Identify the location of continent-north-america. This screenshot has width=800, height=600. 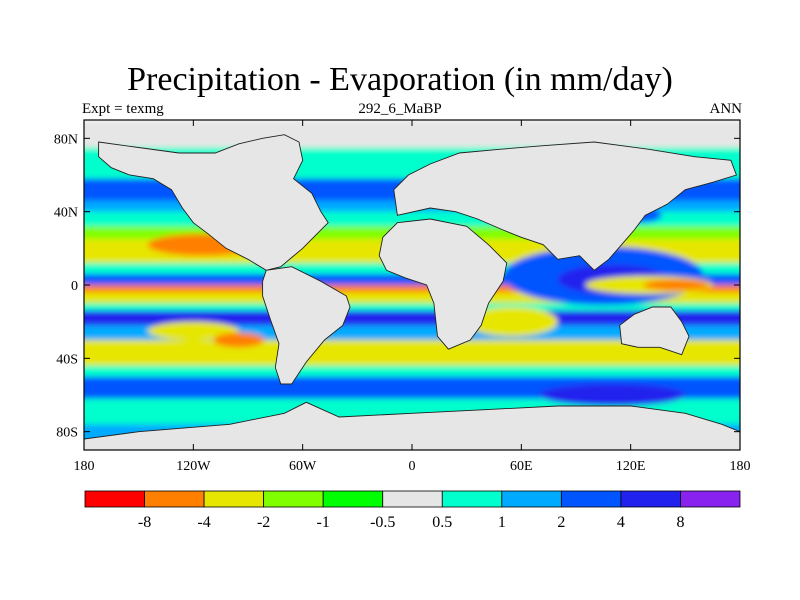
(213, 202).